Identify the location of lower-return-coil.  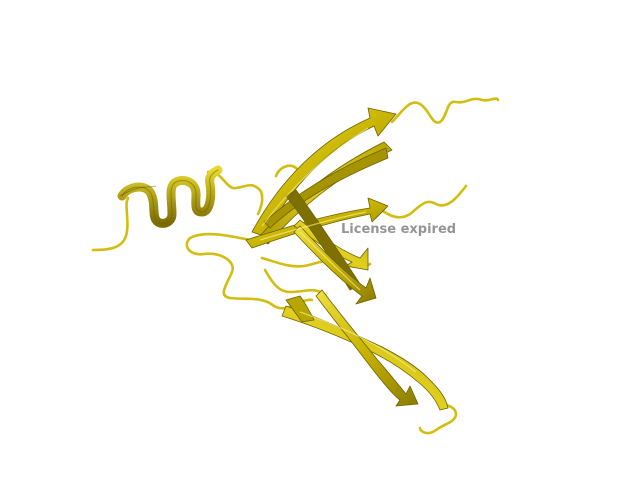
(295, 283).